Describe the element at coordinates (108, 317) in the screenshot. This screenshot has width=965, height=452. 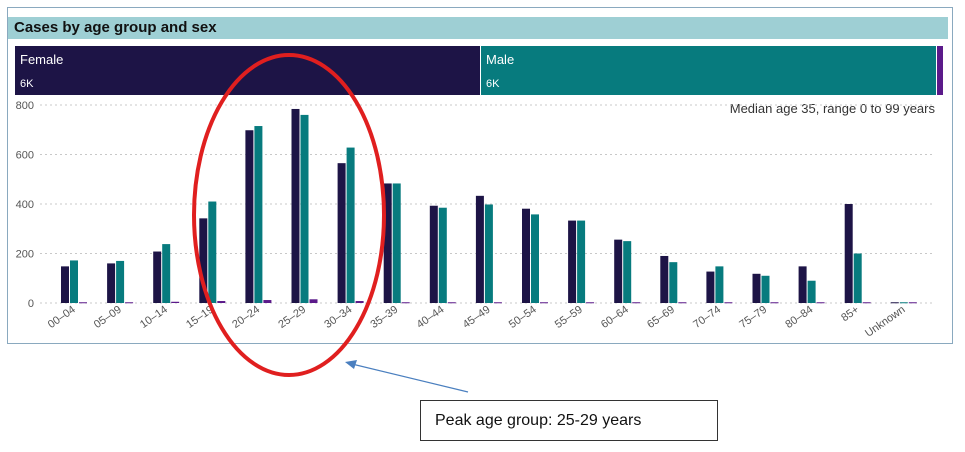
I see `x-tick-label: 05–09` at that location.